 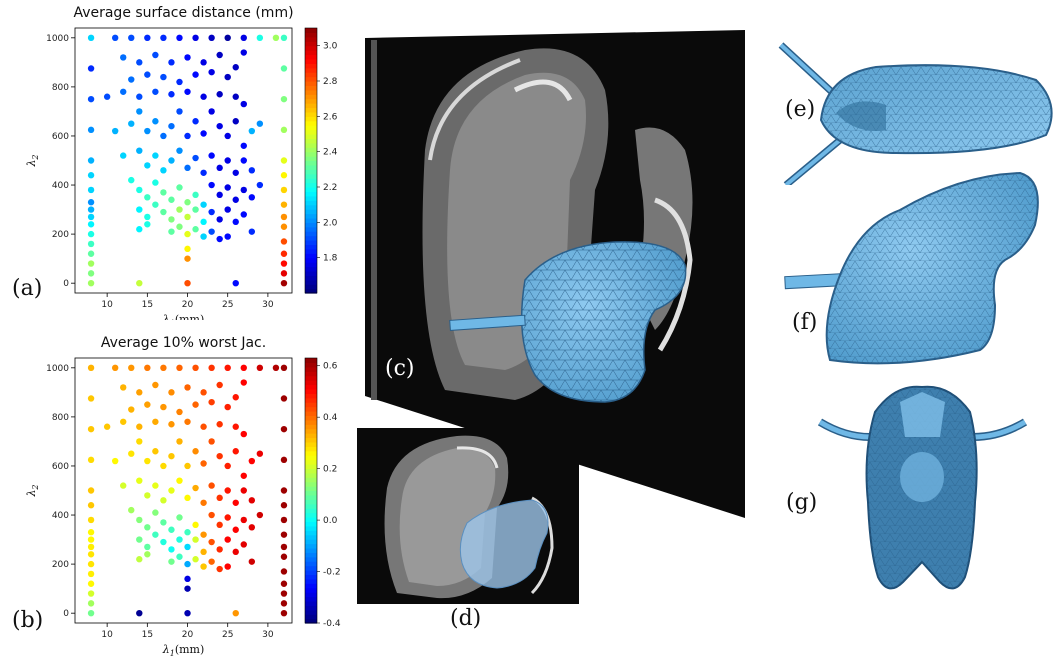 I want to click on y-tick-label: 0, so click(x=66, y=284).